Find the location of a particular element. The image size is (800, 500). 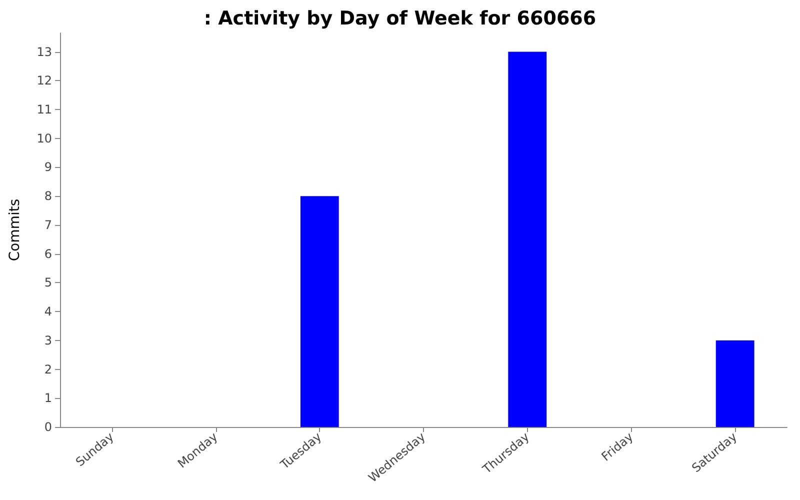

y-tick-label: 12 is located at coordinates (44, 81).